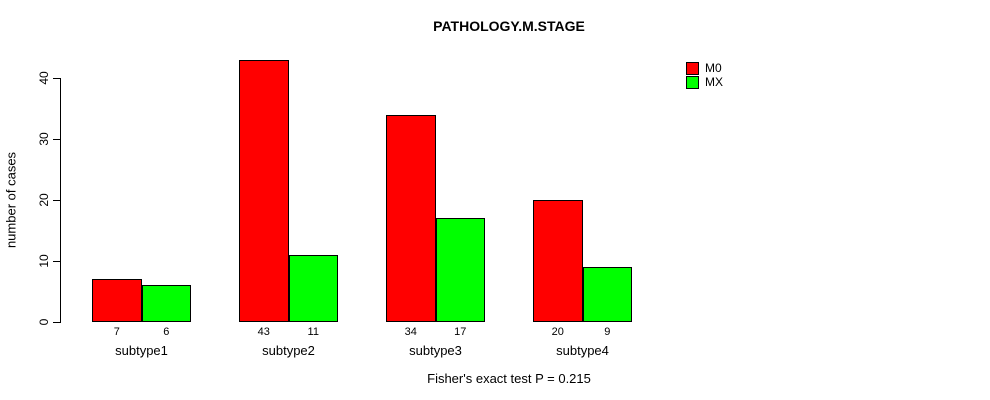 This screenshot has width=990, height=400. What do you see at coordinates (44, 322) in the screenshot?
I see `y-tick-label: 0` at bounding box center [44, 322].